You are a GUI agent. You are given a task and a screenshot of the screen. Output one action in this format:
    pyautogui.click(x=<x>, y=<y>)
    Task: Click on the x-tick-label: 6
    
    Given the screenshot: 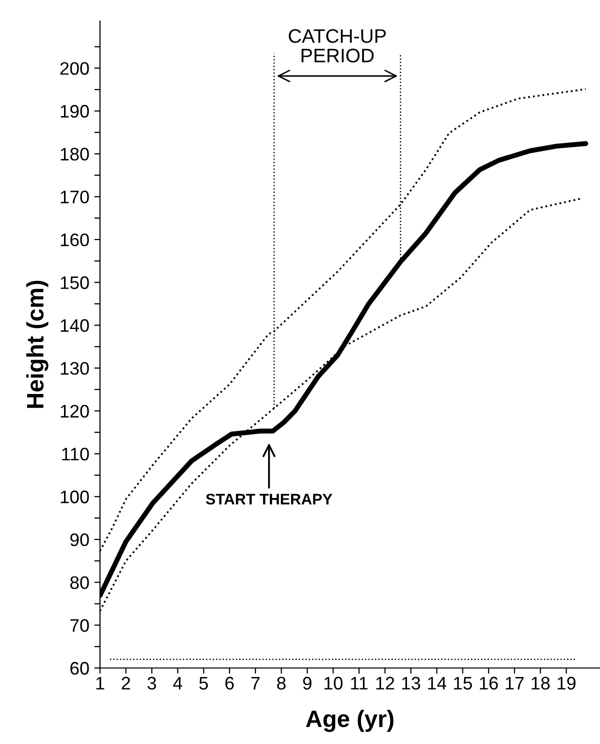 What is the action you would take?
    pyautogui.click(x=229, y=683)
    